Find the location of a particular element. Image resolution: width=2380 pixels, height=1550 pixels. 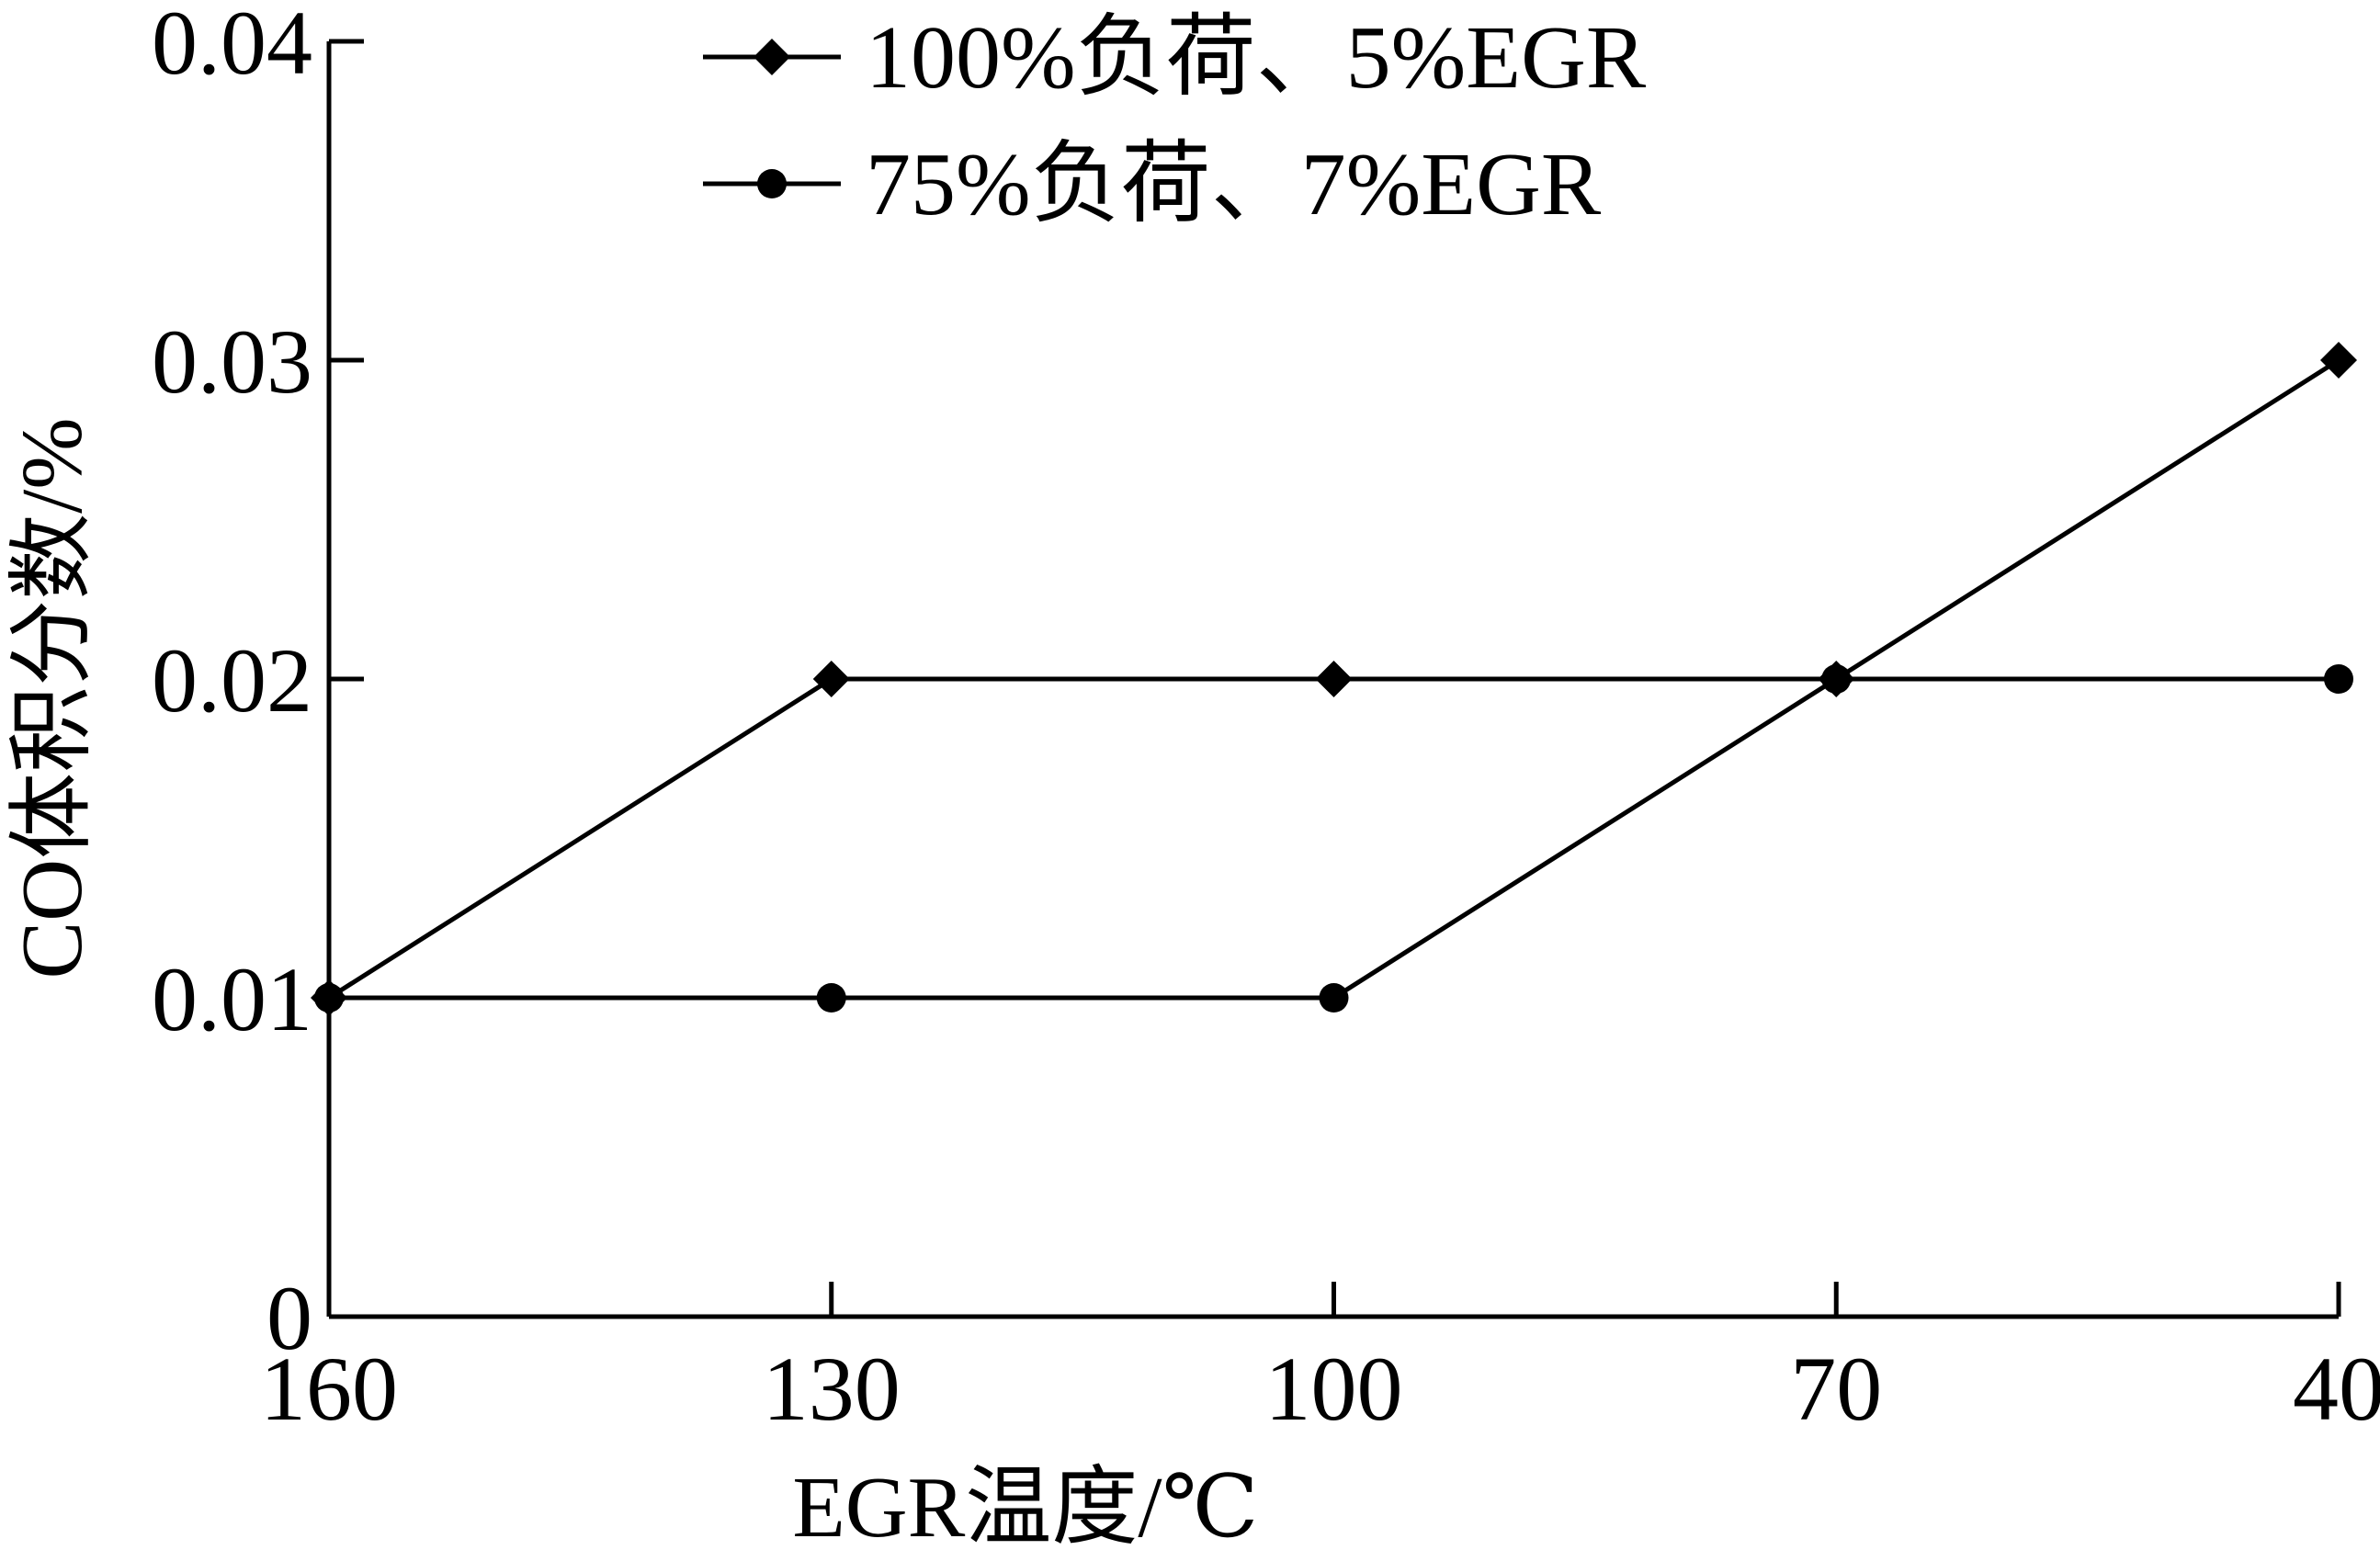

x-tick-label: 40 is located at coordinates (2336, 1389).